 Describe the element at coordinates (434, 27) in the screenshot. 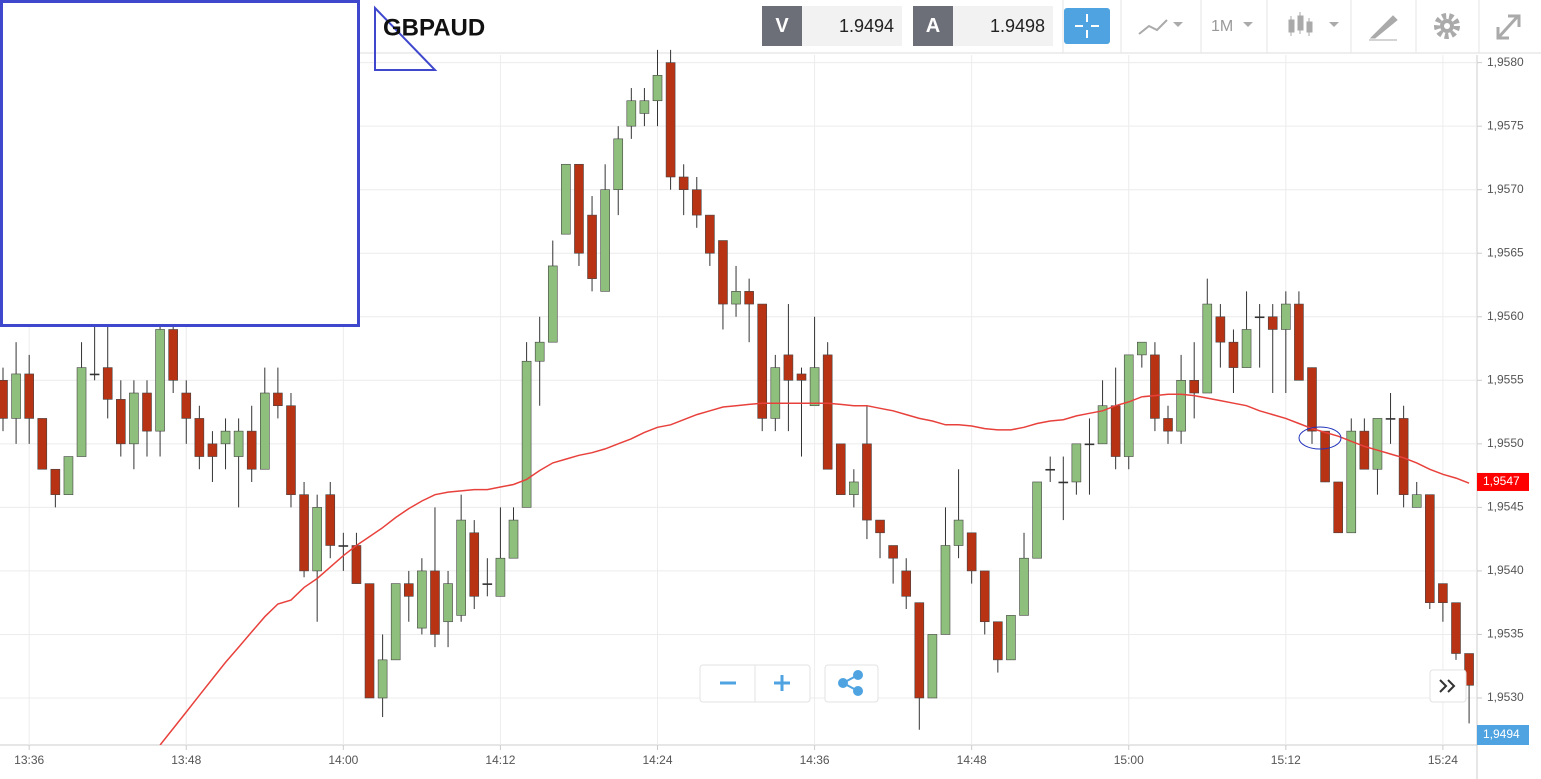

I see `chart-title: GBPAUD` at that location.